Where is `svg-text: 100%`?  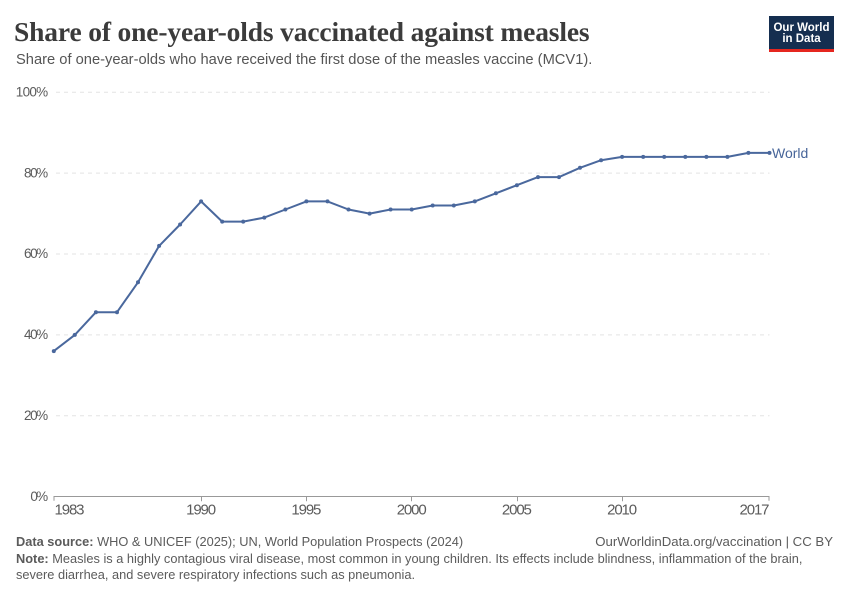
svg-text: 100% is located at coordinates (32, 91).